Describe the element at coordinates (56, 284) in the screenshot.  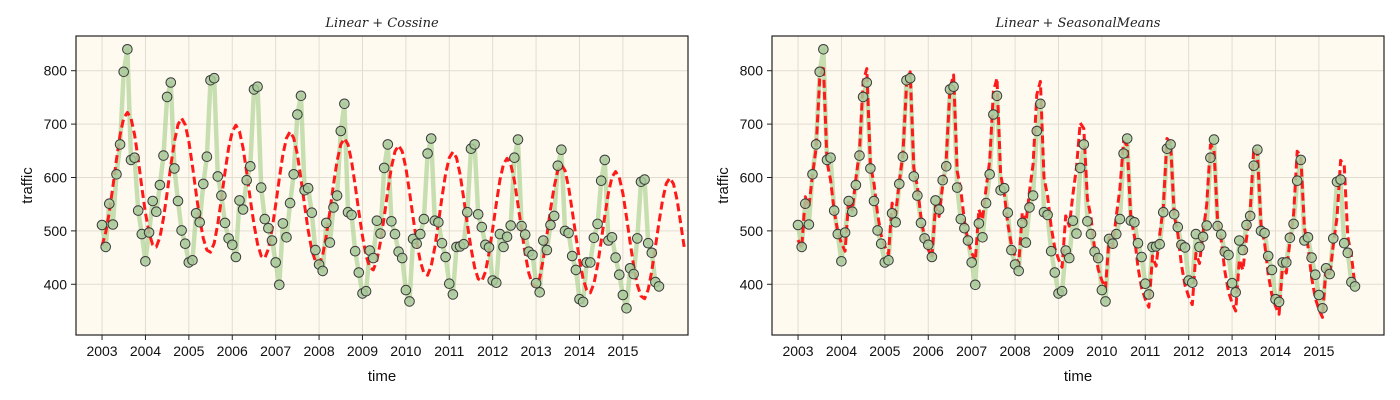
I see `y-tick-label: 400` at that location.